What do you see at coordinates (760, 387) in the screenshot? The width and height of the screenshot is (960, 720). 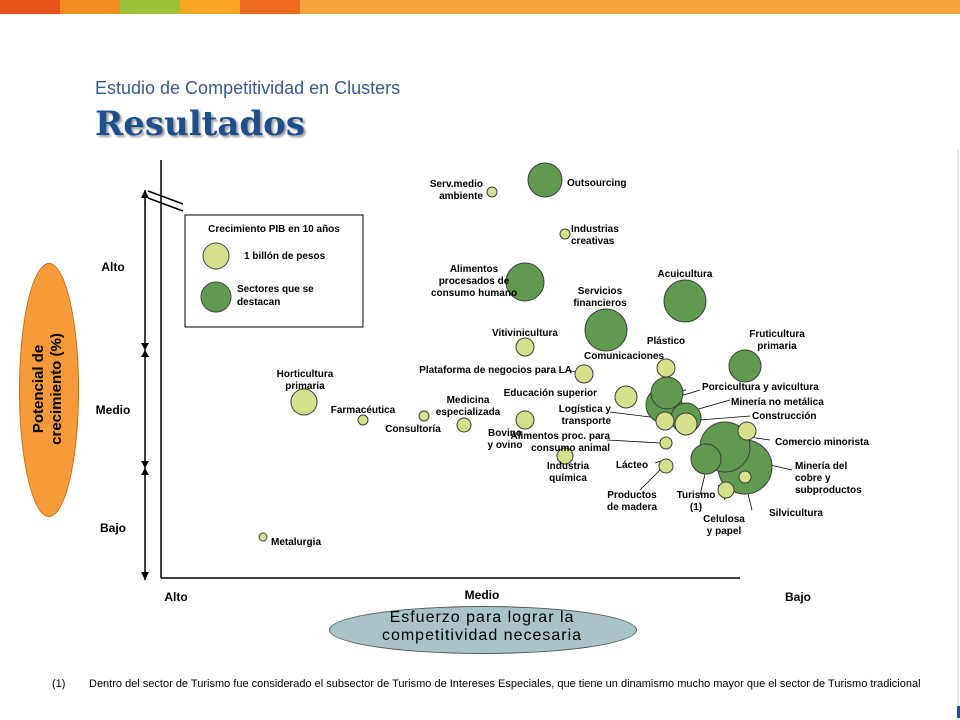 I see `bubble-label: Porcicultura y avicultura` at bounding box center [760, 387].